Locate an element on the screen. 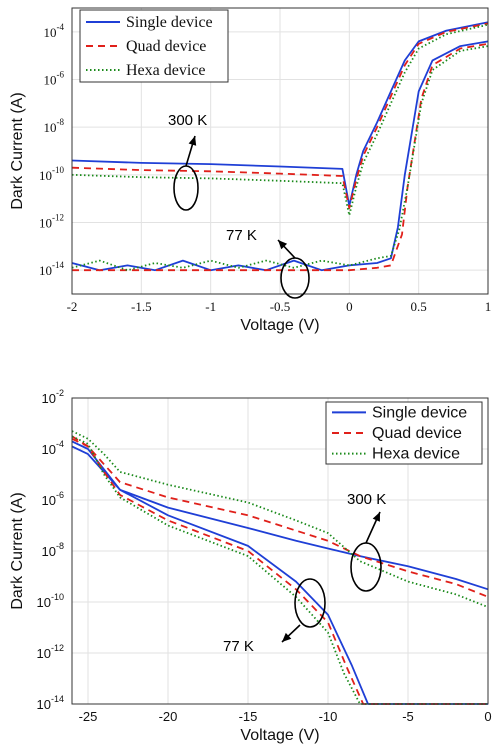 This screenshot has height=745, width=493. x-tick-label: -0.5 is located at coordinates (280, 306).